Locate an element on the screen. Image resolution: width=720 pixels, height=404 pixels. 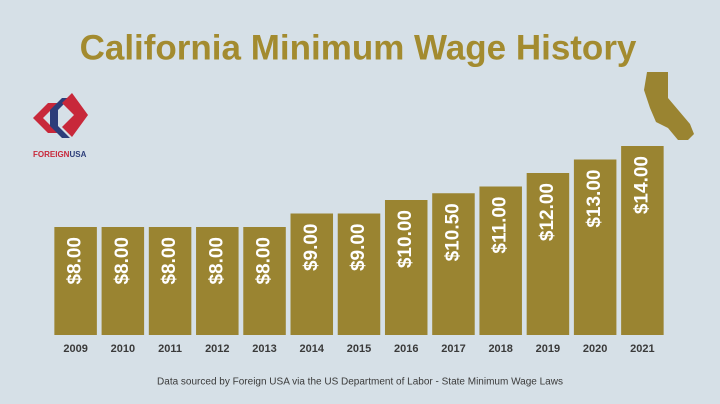
value-label: $10.00 is located at coordinates (405, 239).